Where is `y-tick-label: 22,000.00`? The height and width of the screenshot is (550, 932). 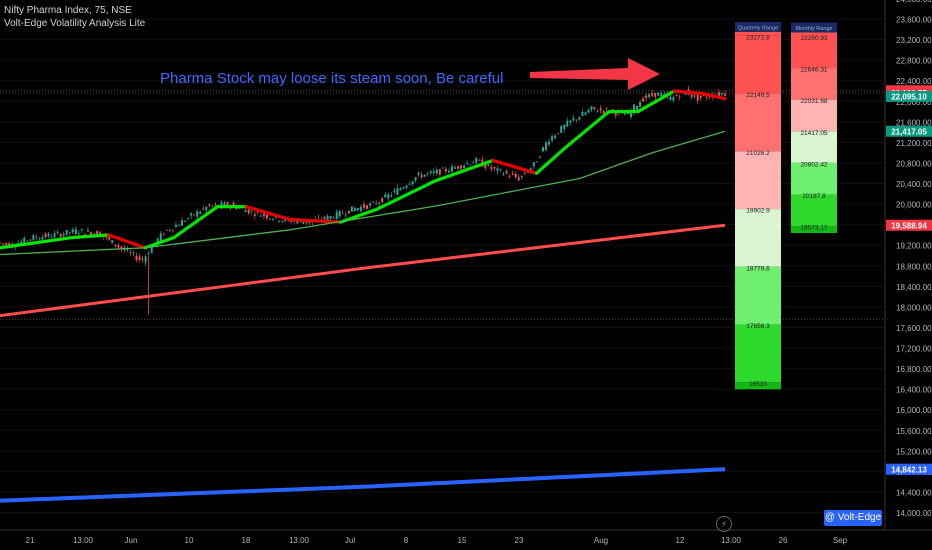
y-tick-label: 22,000.00 is located at coordinates (914, 102).